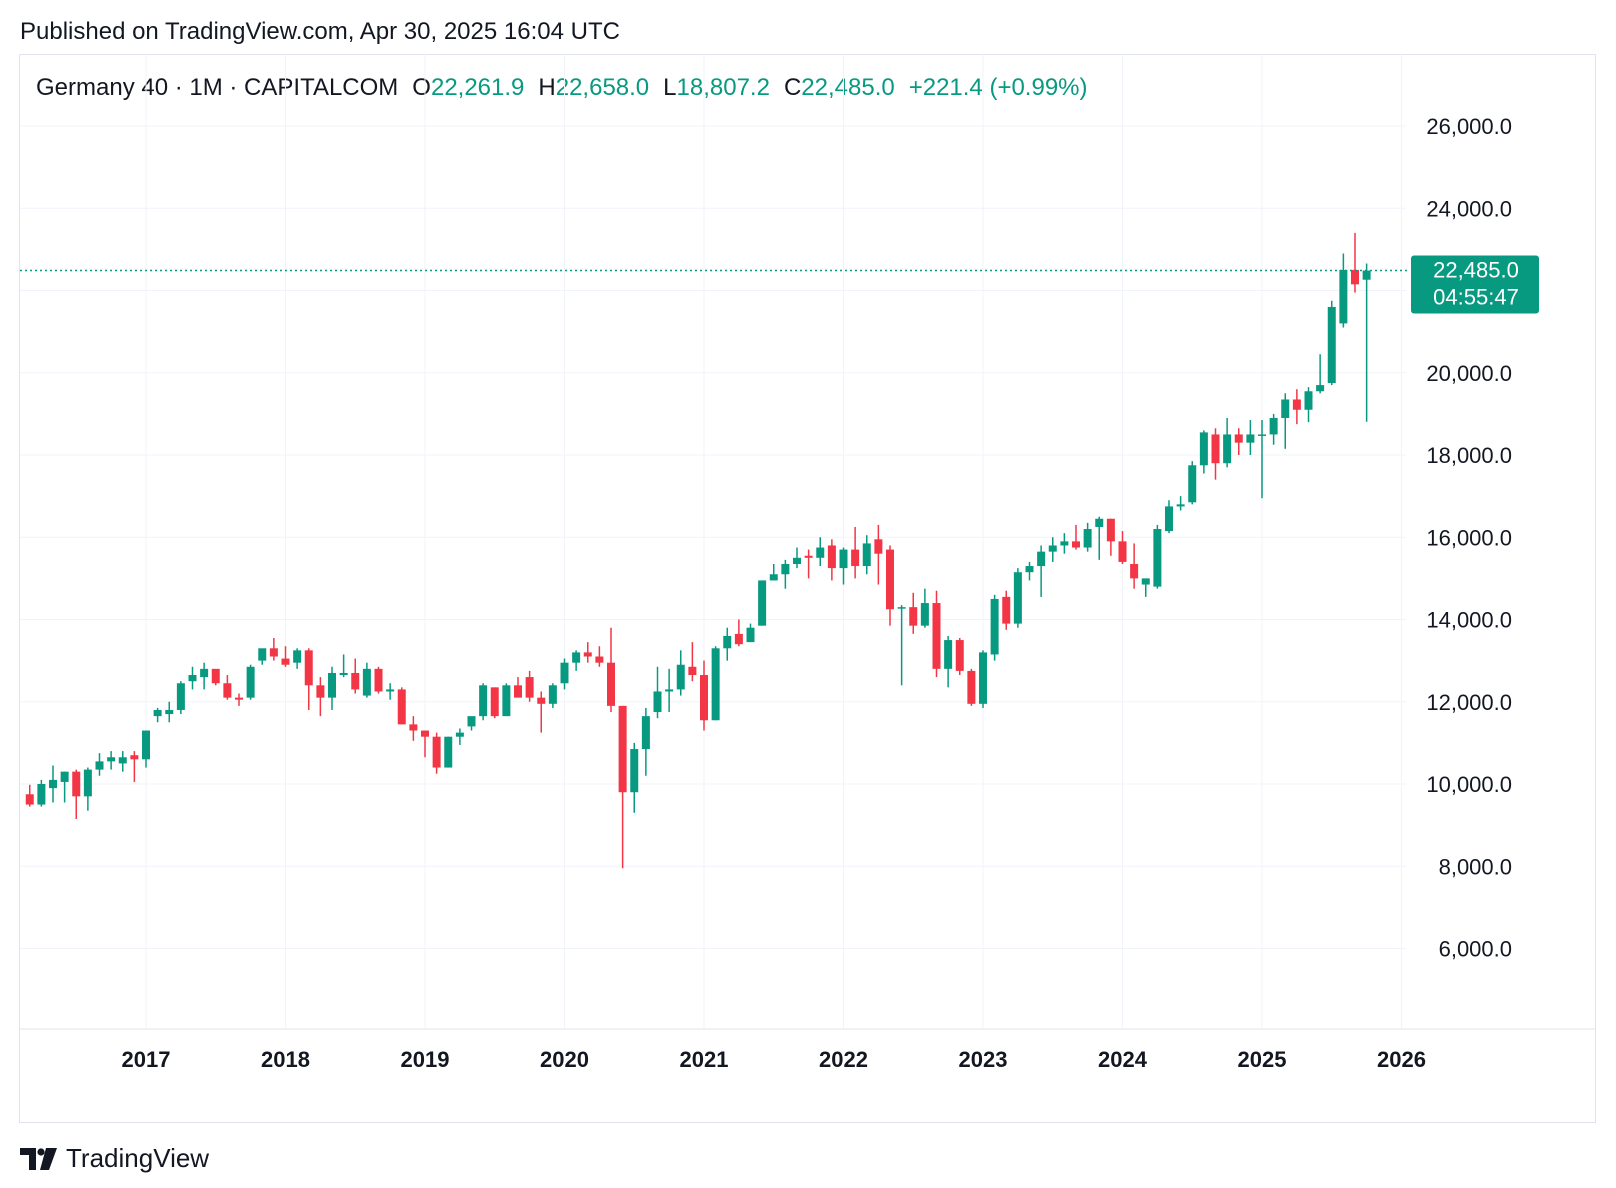 The width and height of the screenshot is (1616, 1188). I want to click on time-tick-label: 2021, so click(704, 1059).